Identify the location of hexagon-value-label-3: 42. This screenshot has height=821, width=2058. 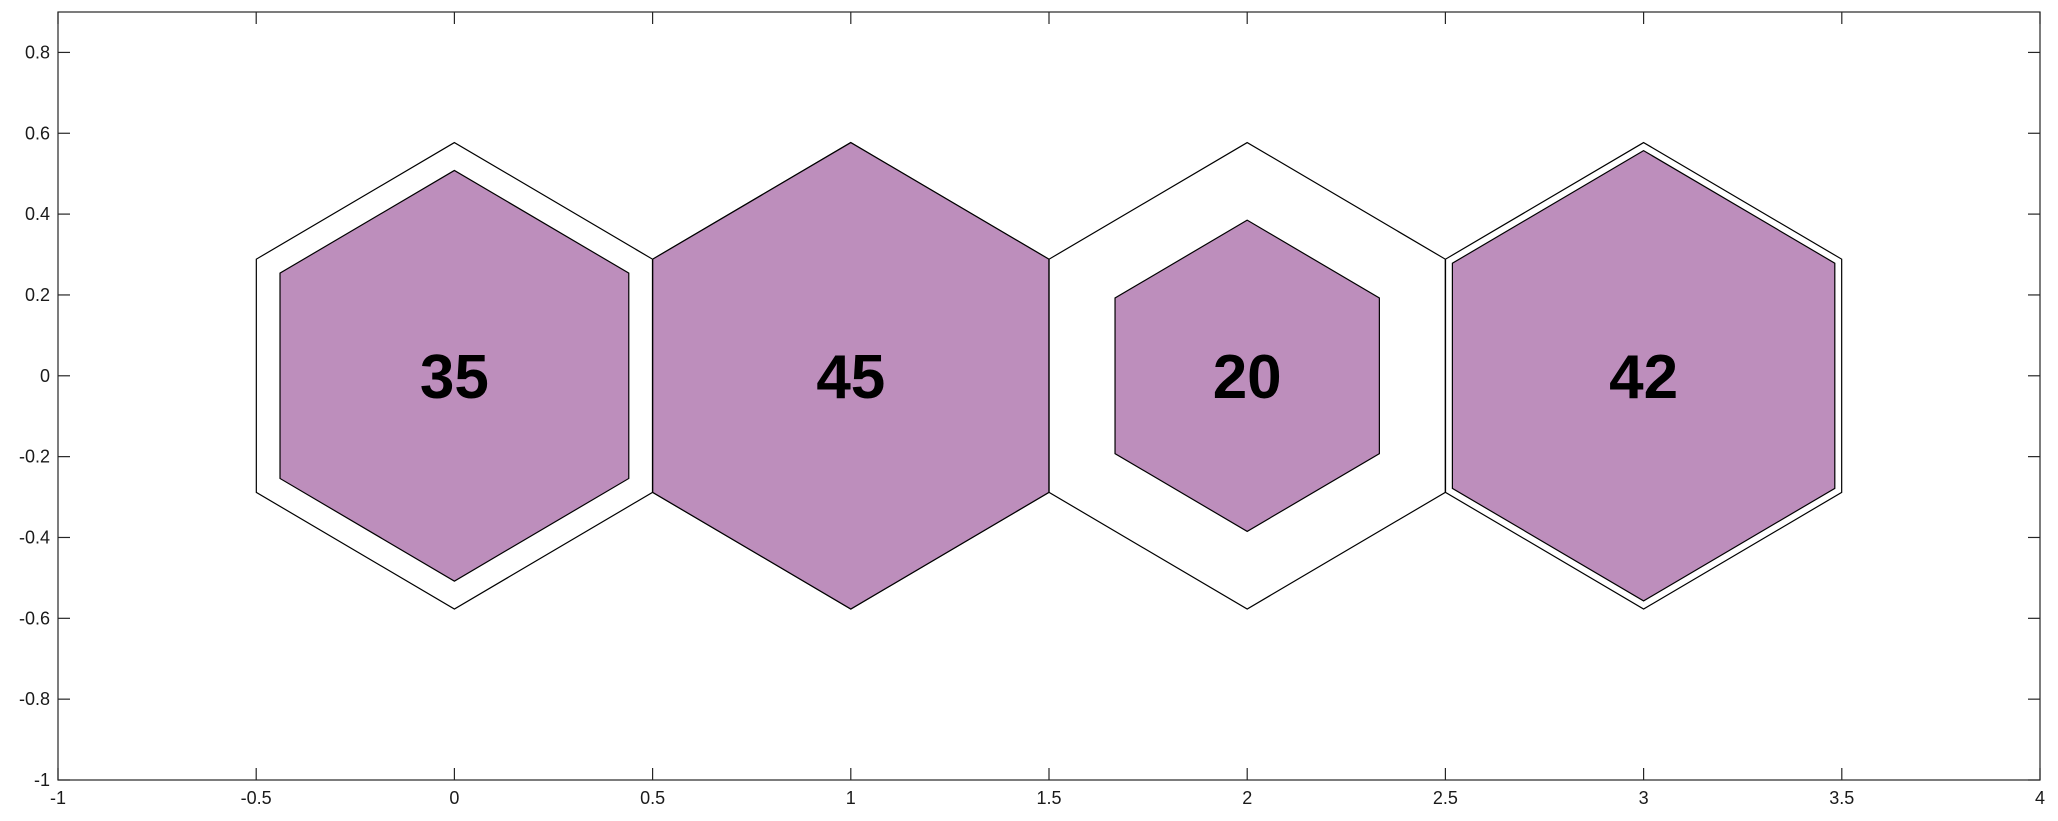
(1643, 377).